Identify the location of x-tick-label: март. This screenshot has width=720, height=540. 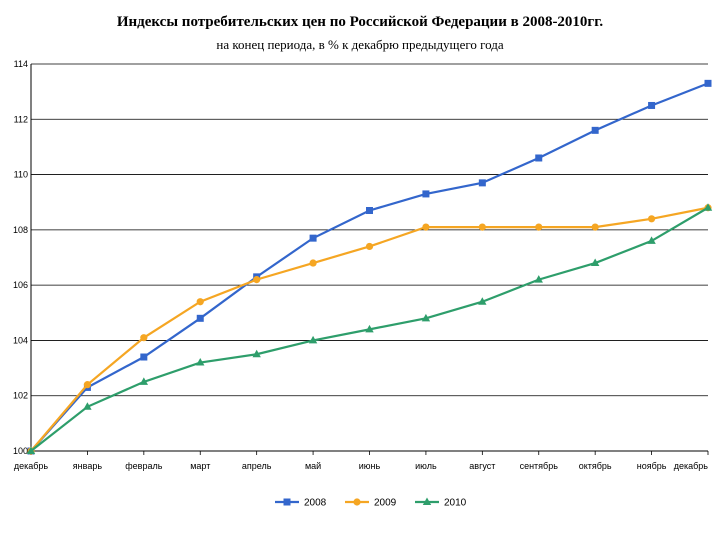
(200, 466).